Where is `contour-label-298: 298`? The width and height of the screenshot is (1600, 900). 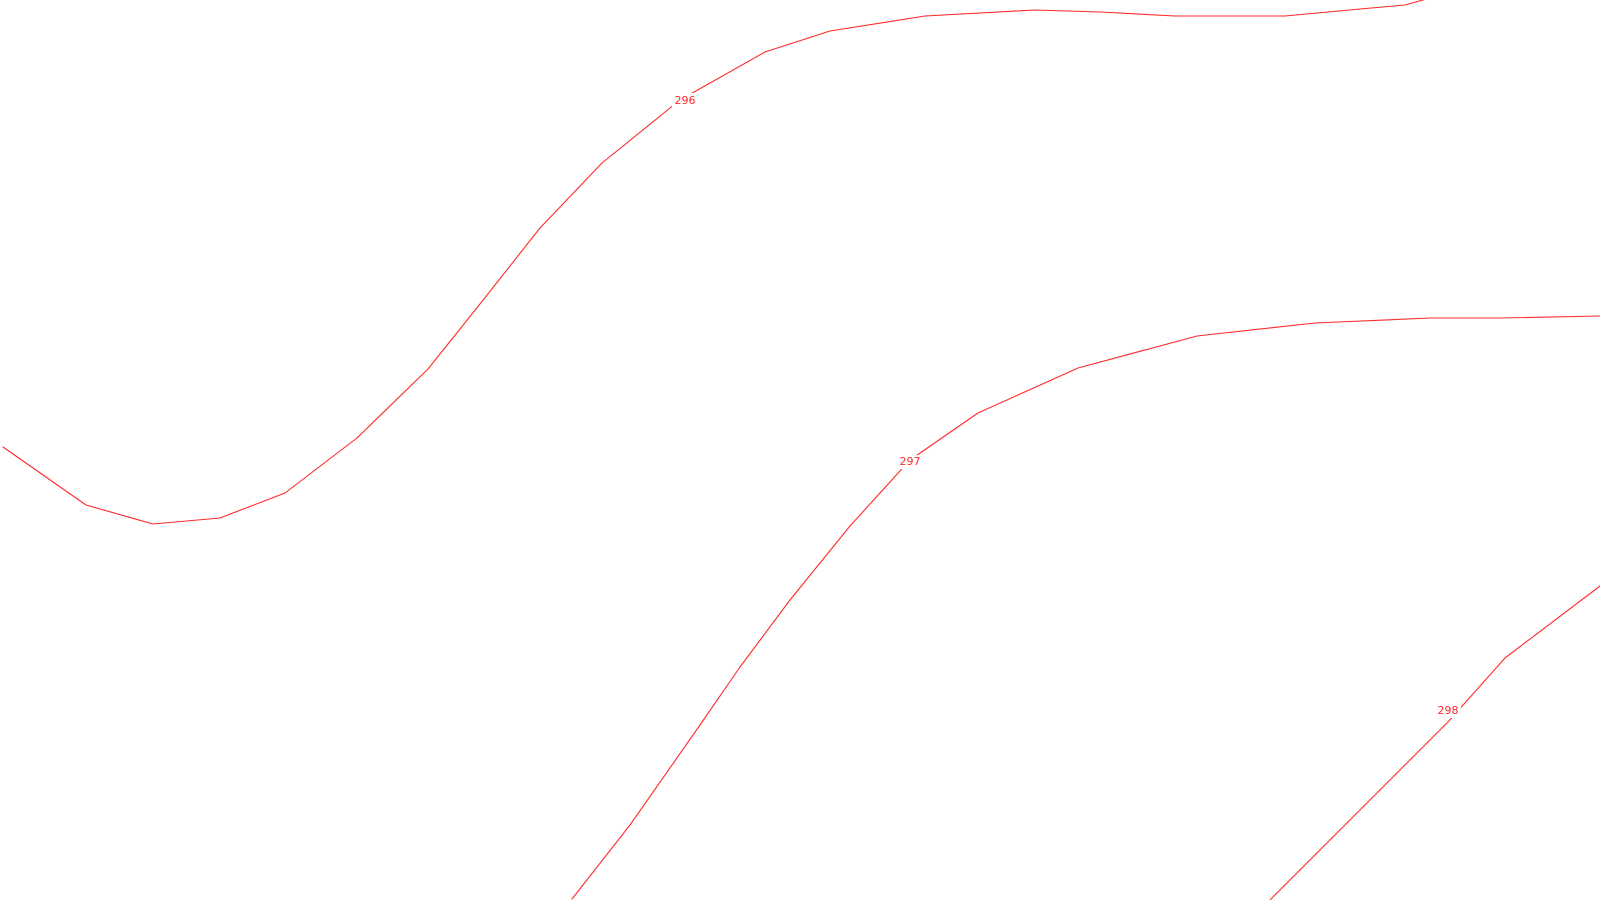
contour-label-298: 298 is located at coordinates (1448, 710).